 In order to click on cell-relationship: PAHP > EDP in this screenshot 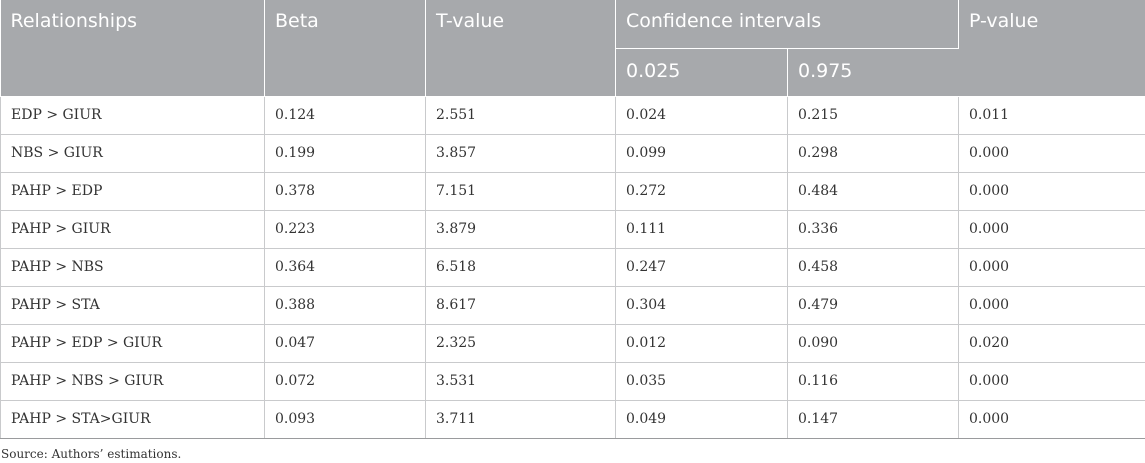, I will do `click(132, 191)`.